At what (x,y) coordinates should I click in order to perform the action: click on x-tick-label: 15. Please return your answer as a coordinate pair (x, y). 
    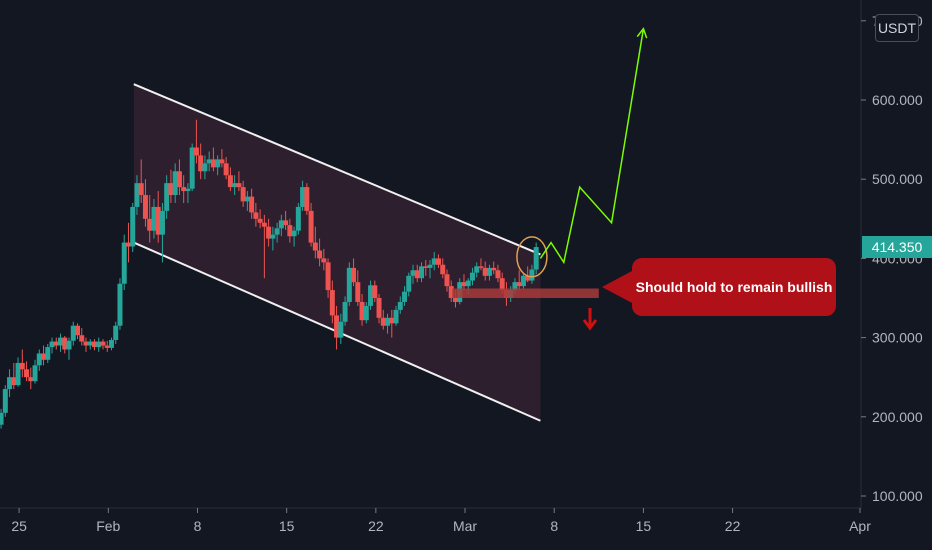
    Looking at the image, I should click on (644, 526).